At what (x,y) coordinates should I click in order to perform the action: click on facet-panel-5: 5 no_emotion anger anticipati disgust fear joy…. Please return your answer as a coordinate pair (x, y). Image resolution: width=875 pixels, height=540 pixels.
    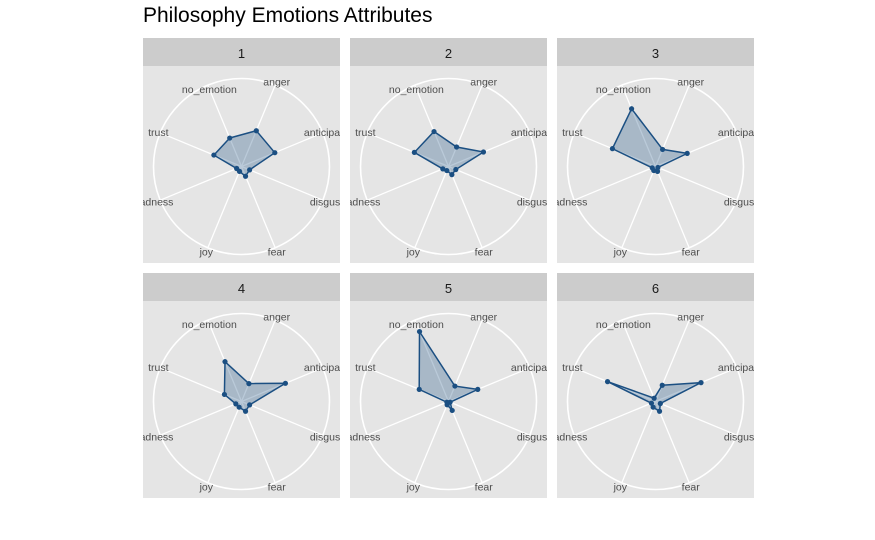
    Looking at the image, I should click on (448, 385).